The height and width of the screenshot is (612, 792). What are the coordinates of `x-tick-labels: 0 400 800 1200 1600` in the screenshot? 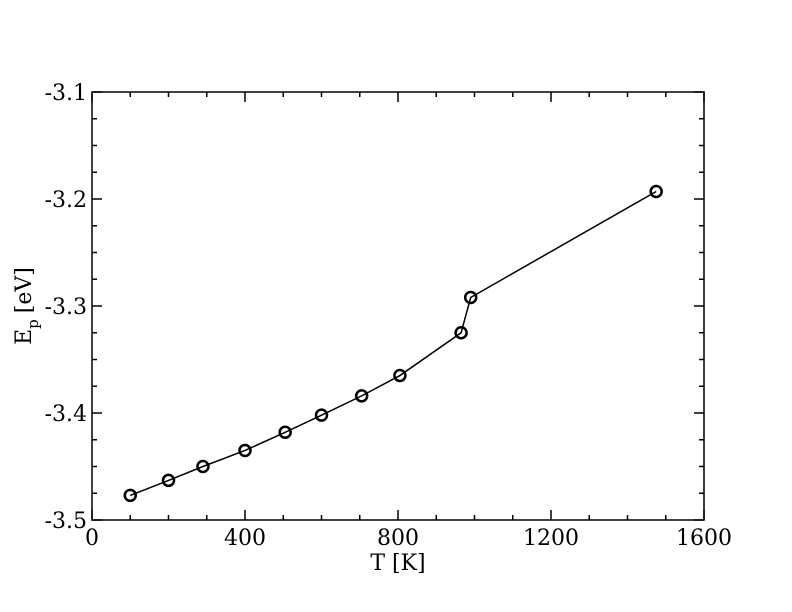 It's located at (408, 538).